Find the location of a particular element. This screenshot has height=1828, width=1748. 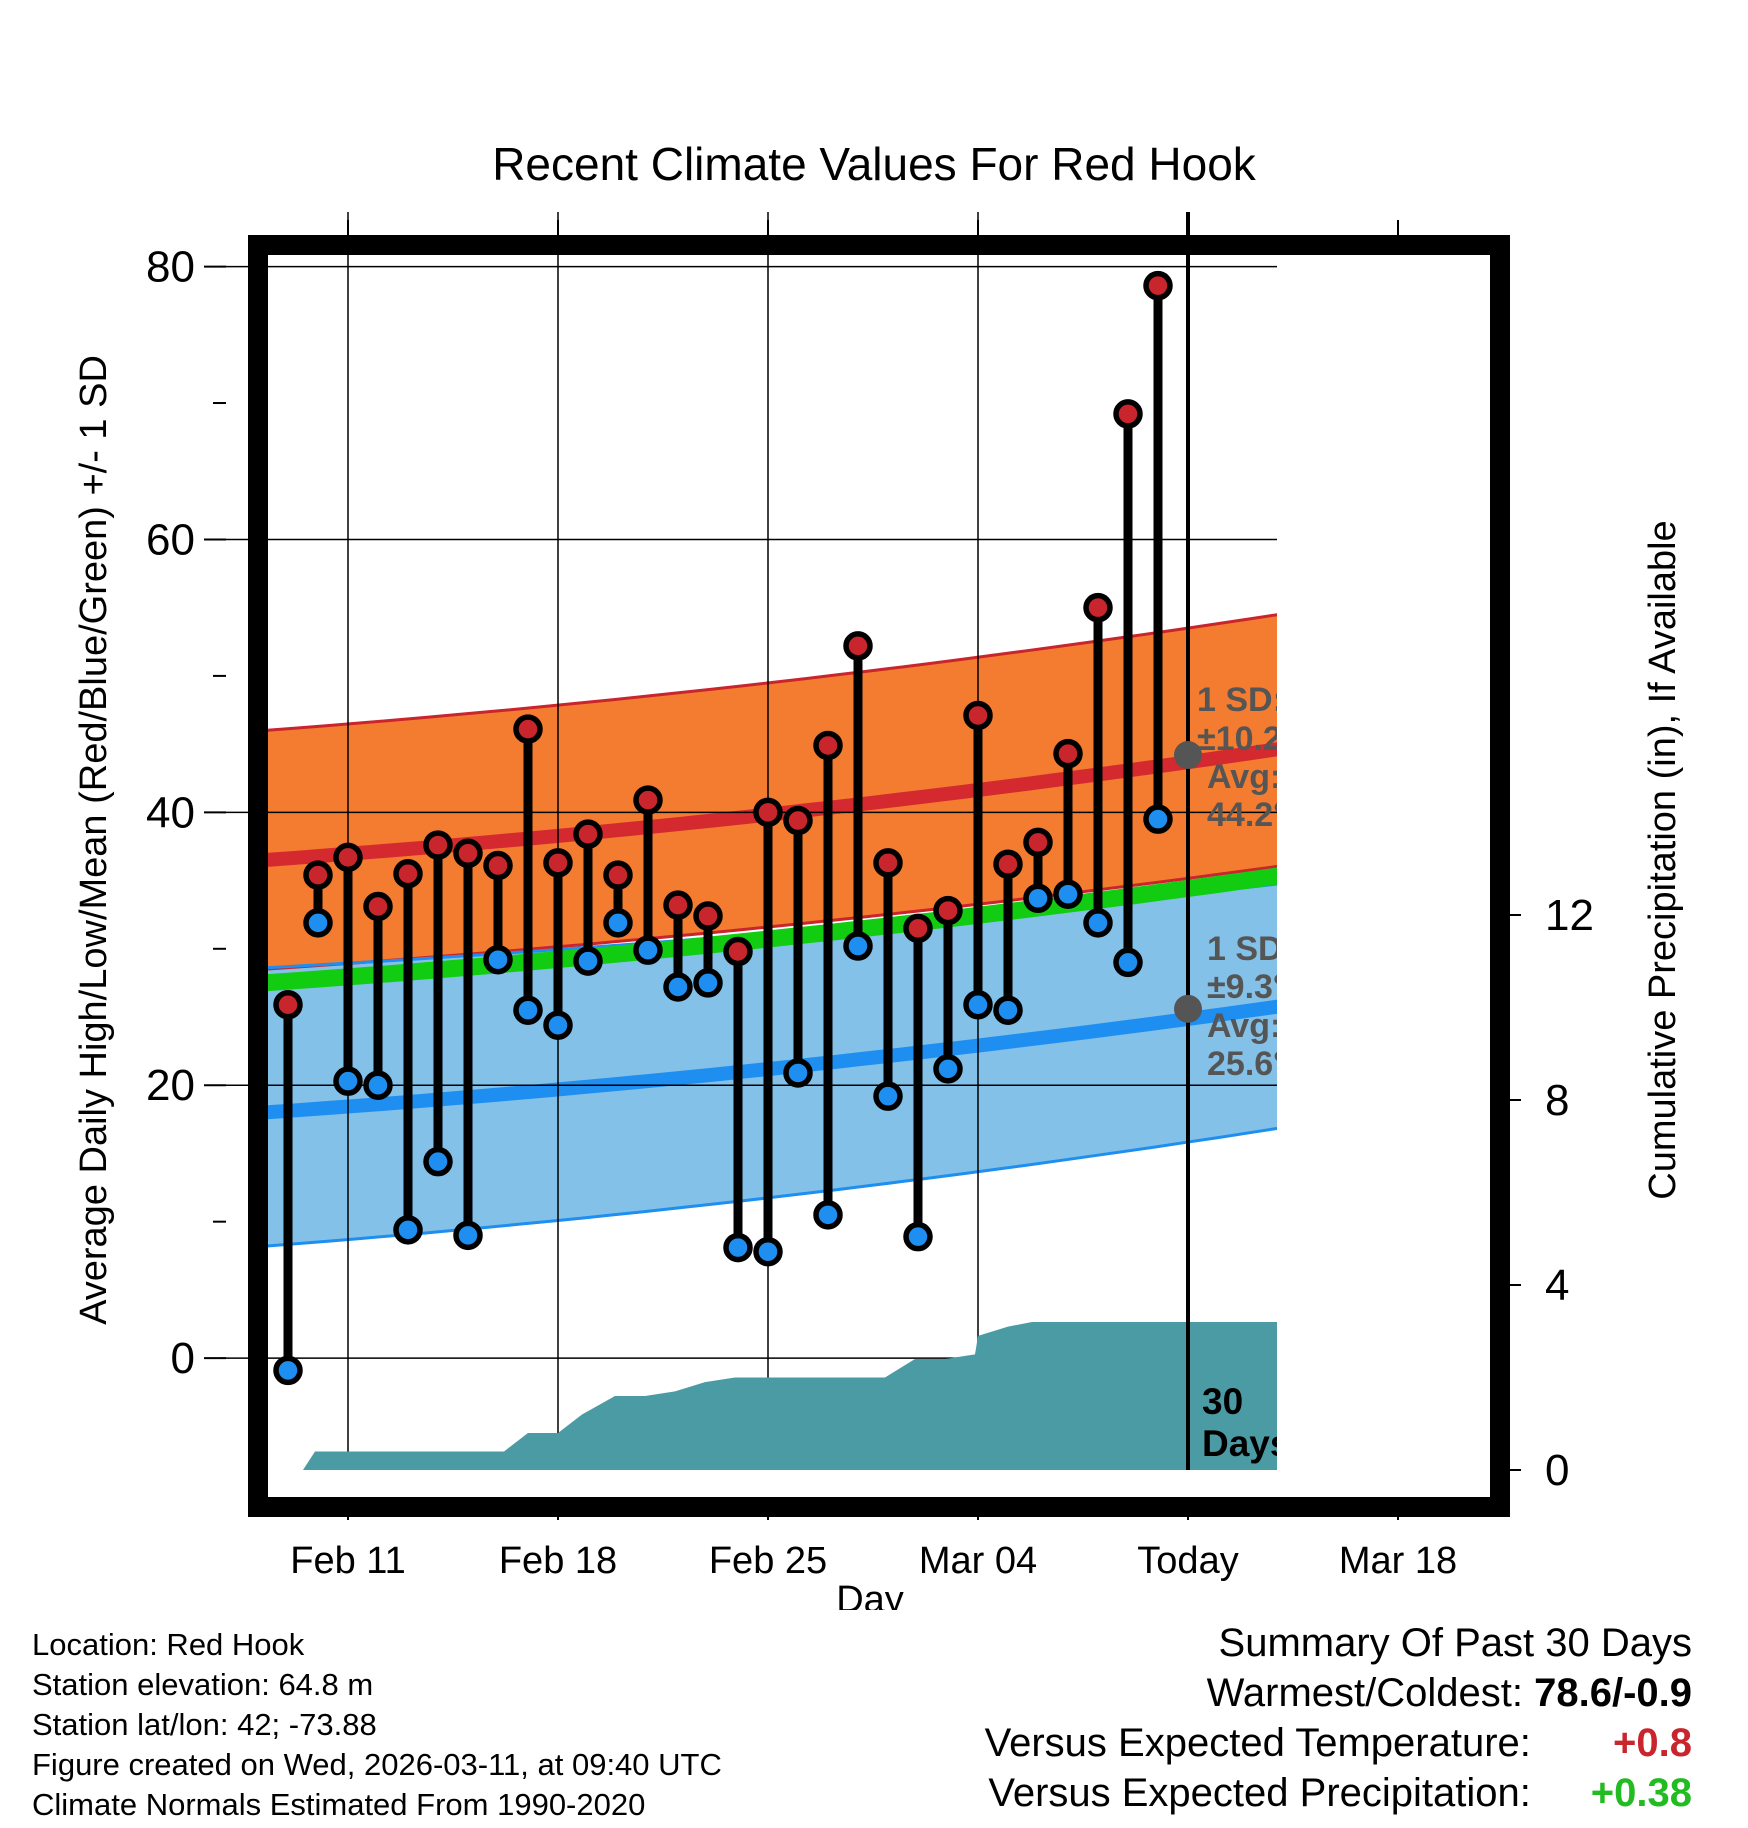

y-tick-label: 20 is located at coordinates (170, 1085).